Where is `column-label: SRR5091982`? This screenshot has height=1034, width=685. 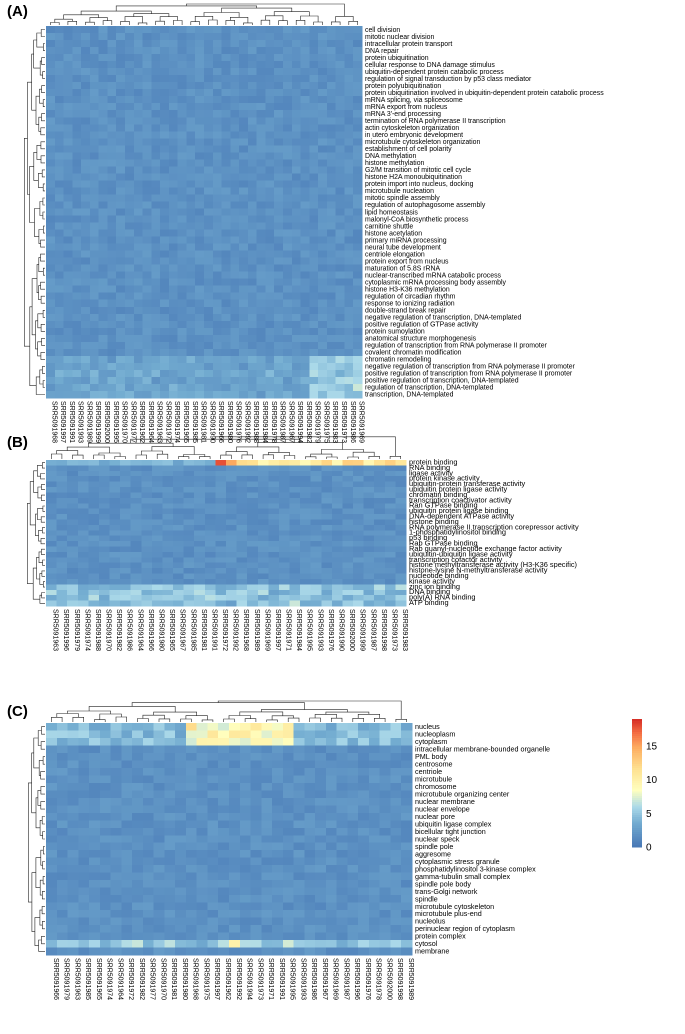
column-label: SRR5091982 is located at coordinates (141, 979).